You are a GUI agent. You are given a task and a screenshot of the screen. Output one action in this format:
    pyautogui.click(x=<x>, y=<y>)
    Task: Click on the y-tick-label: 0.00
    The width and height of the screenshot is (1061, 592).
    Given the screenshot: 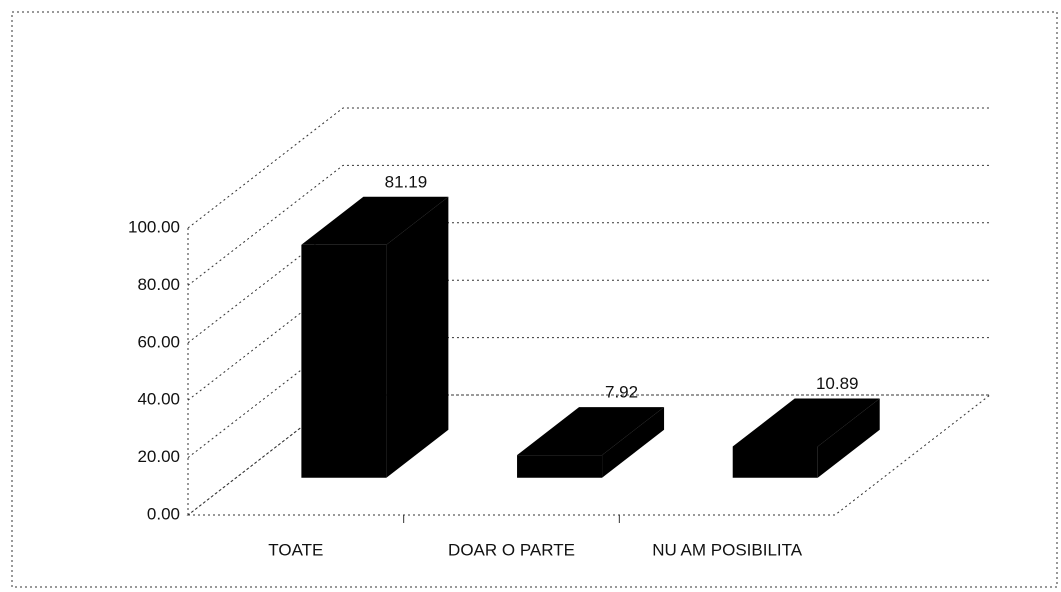 What is the action you would take?
    pyautogui.click(x=163, y=513)
    